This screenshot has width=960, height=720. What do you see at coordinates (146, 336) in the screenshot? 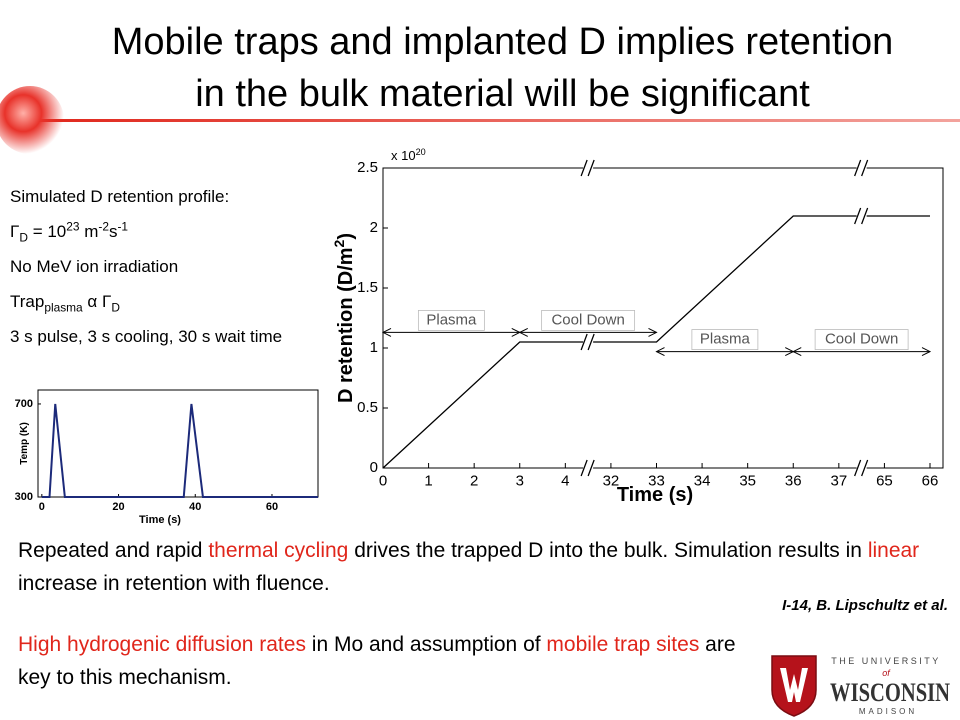
I see `text-segment: 3 s pulse, 3 s cooling, 30 s wait time` at bounding box center [146, 336].